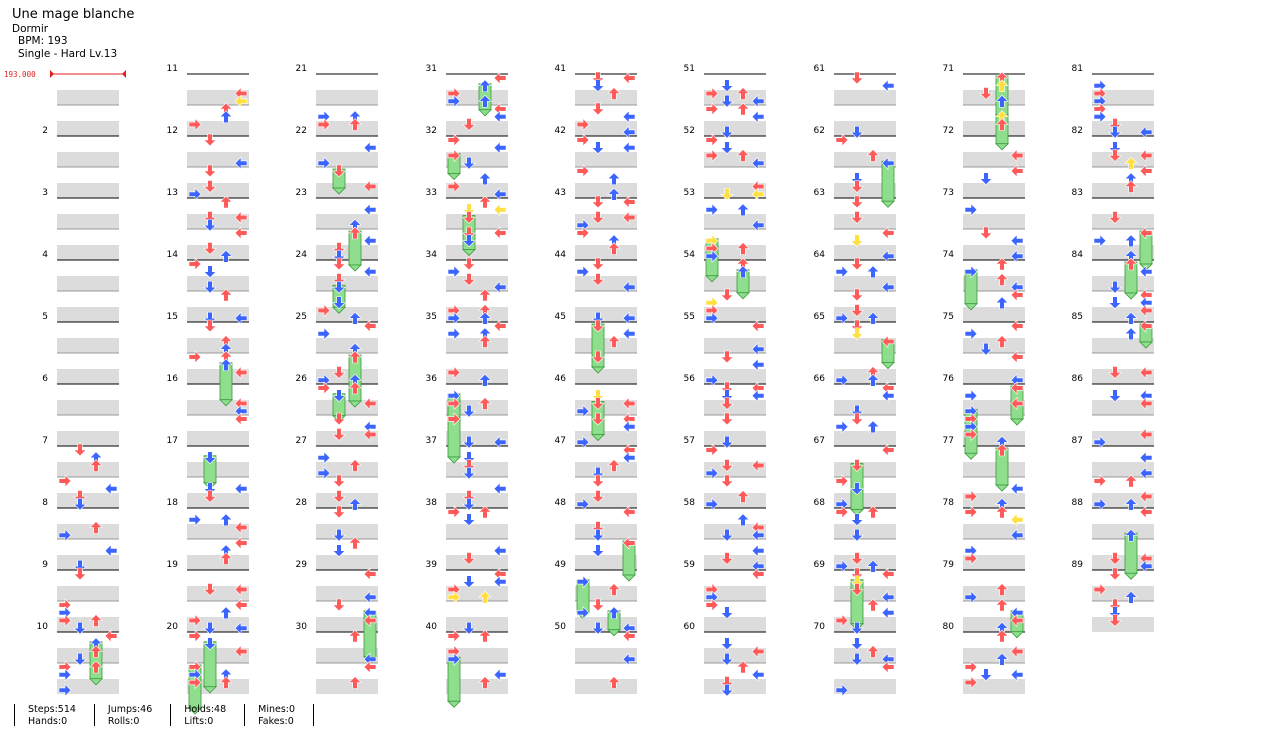  I want to click on song-title: Une mage blanche, so click(73, 14).